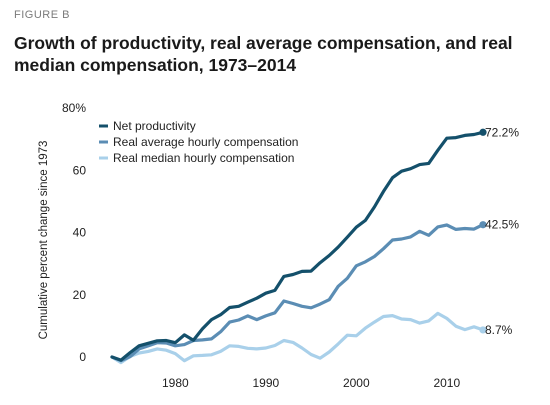 This screenshot has width=550, height=405. I want to click on x-tick-label: 1990, so click(265, 383).